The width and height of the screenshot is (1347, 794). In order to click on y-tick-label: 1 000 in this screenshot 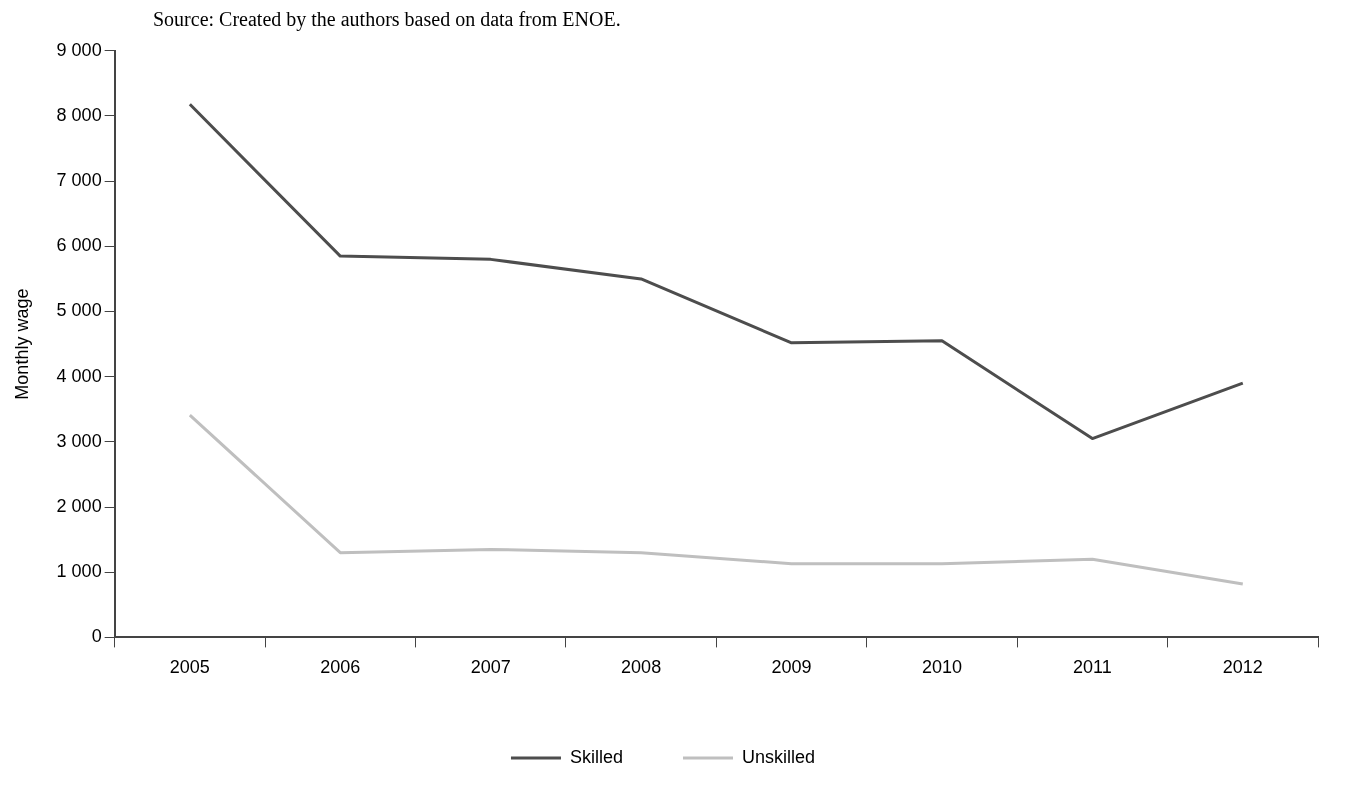, I will do `click(79, 571)`.